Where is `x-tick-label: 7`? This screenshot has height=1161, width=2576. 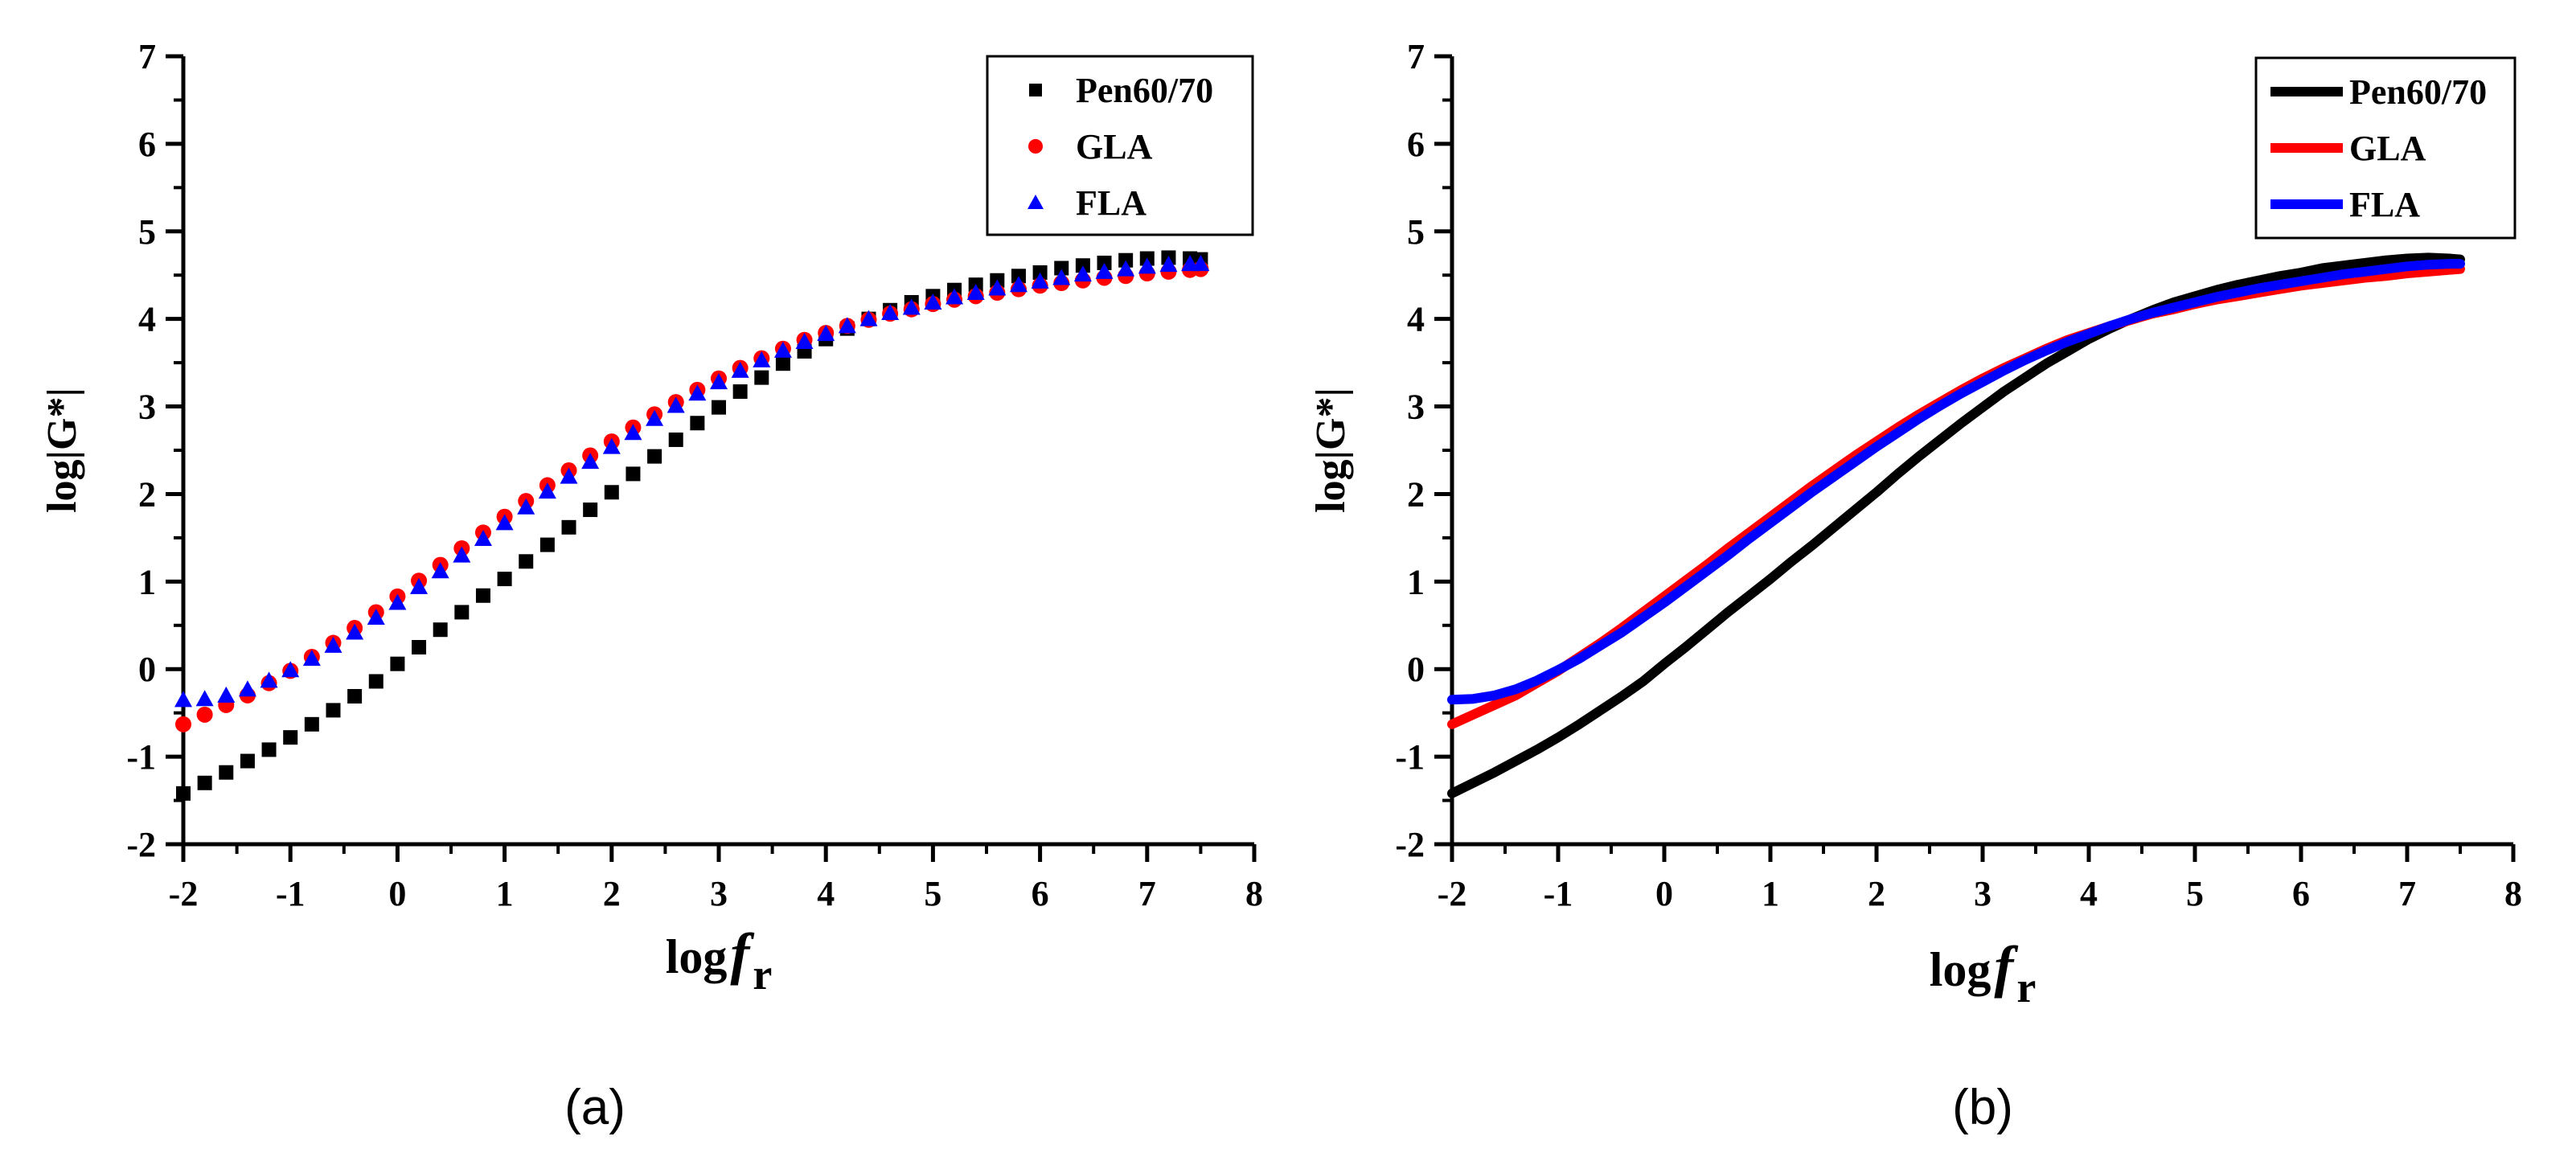
x-tick-label: 7 is located at coordinates (1147, 894).